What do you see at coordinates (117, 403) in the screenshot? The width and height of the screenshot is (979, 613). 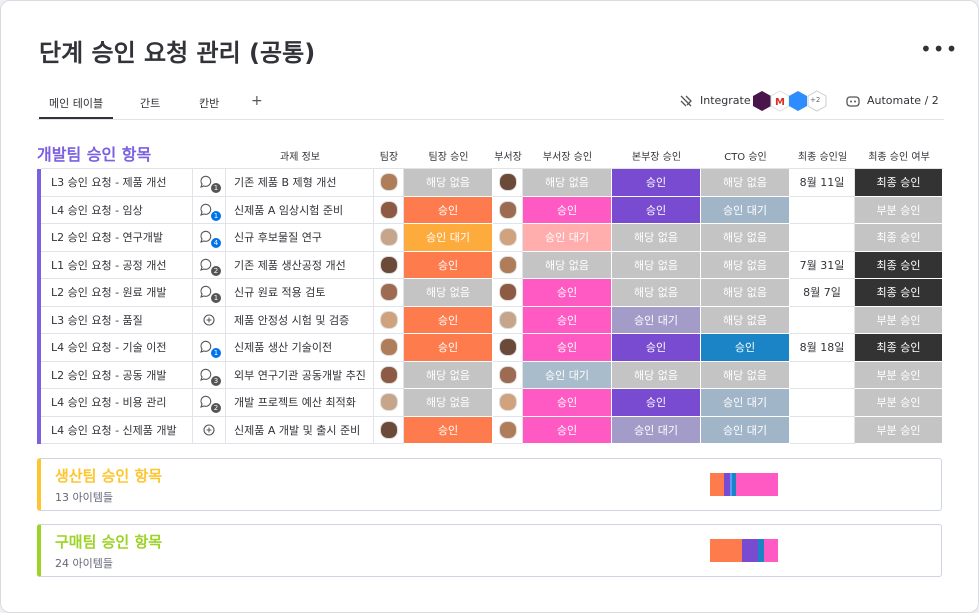 I see `item-name: L4 승인 요청 - 비용 관리` at bounding box center [117, 403].